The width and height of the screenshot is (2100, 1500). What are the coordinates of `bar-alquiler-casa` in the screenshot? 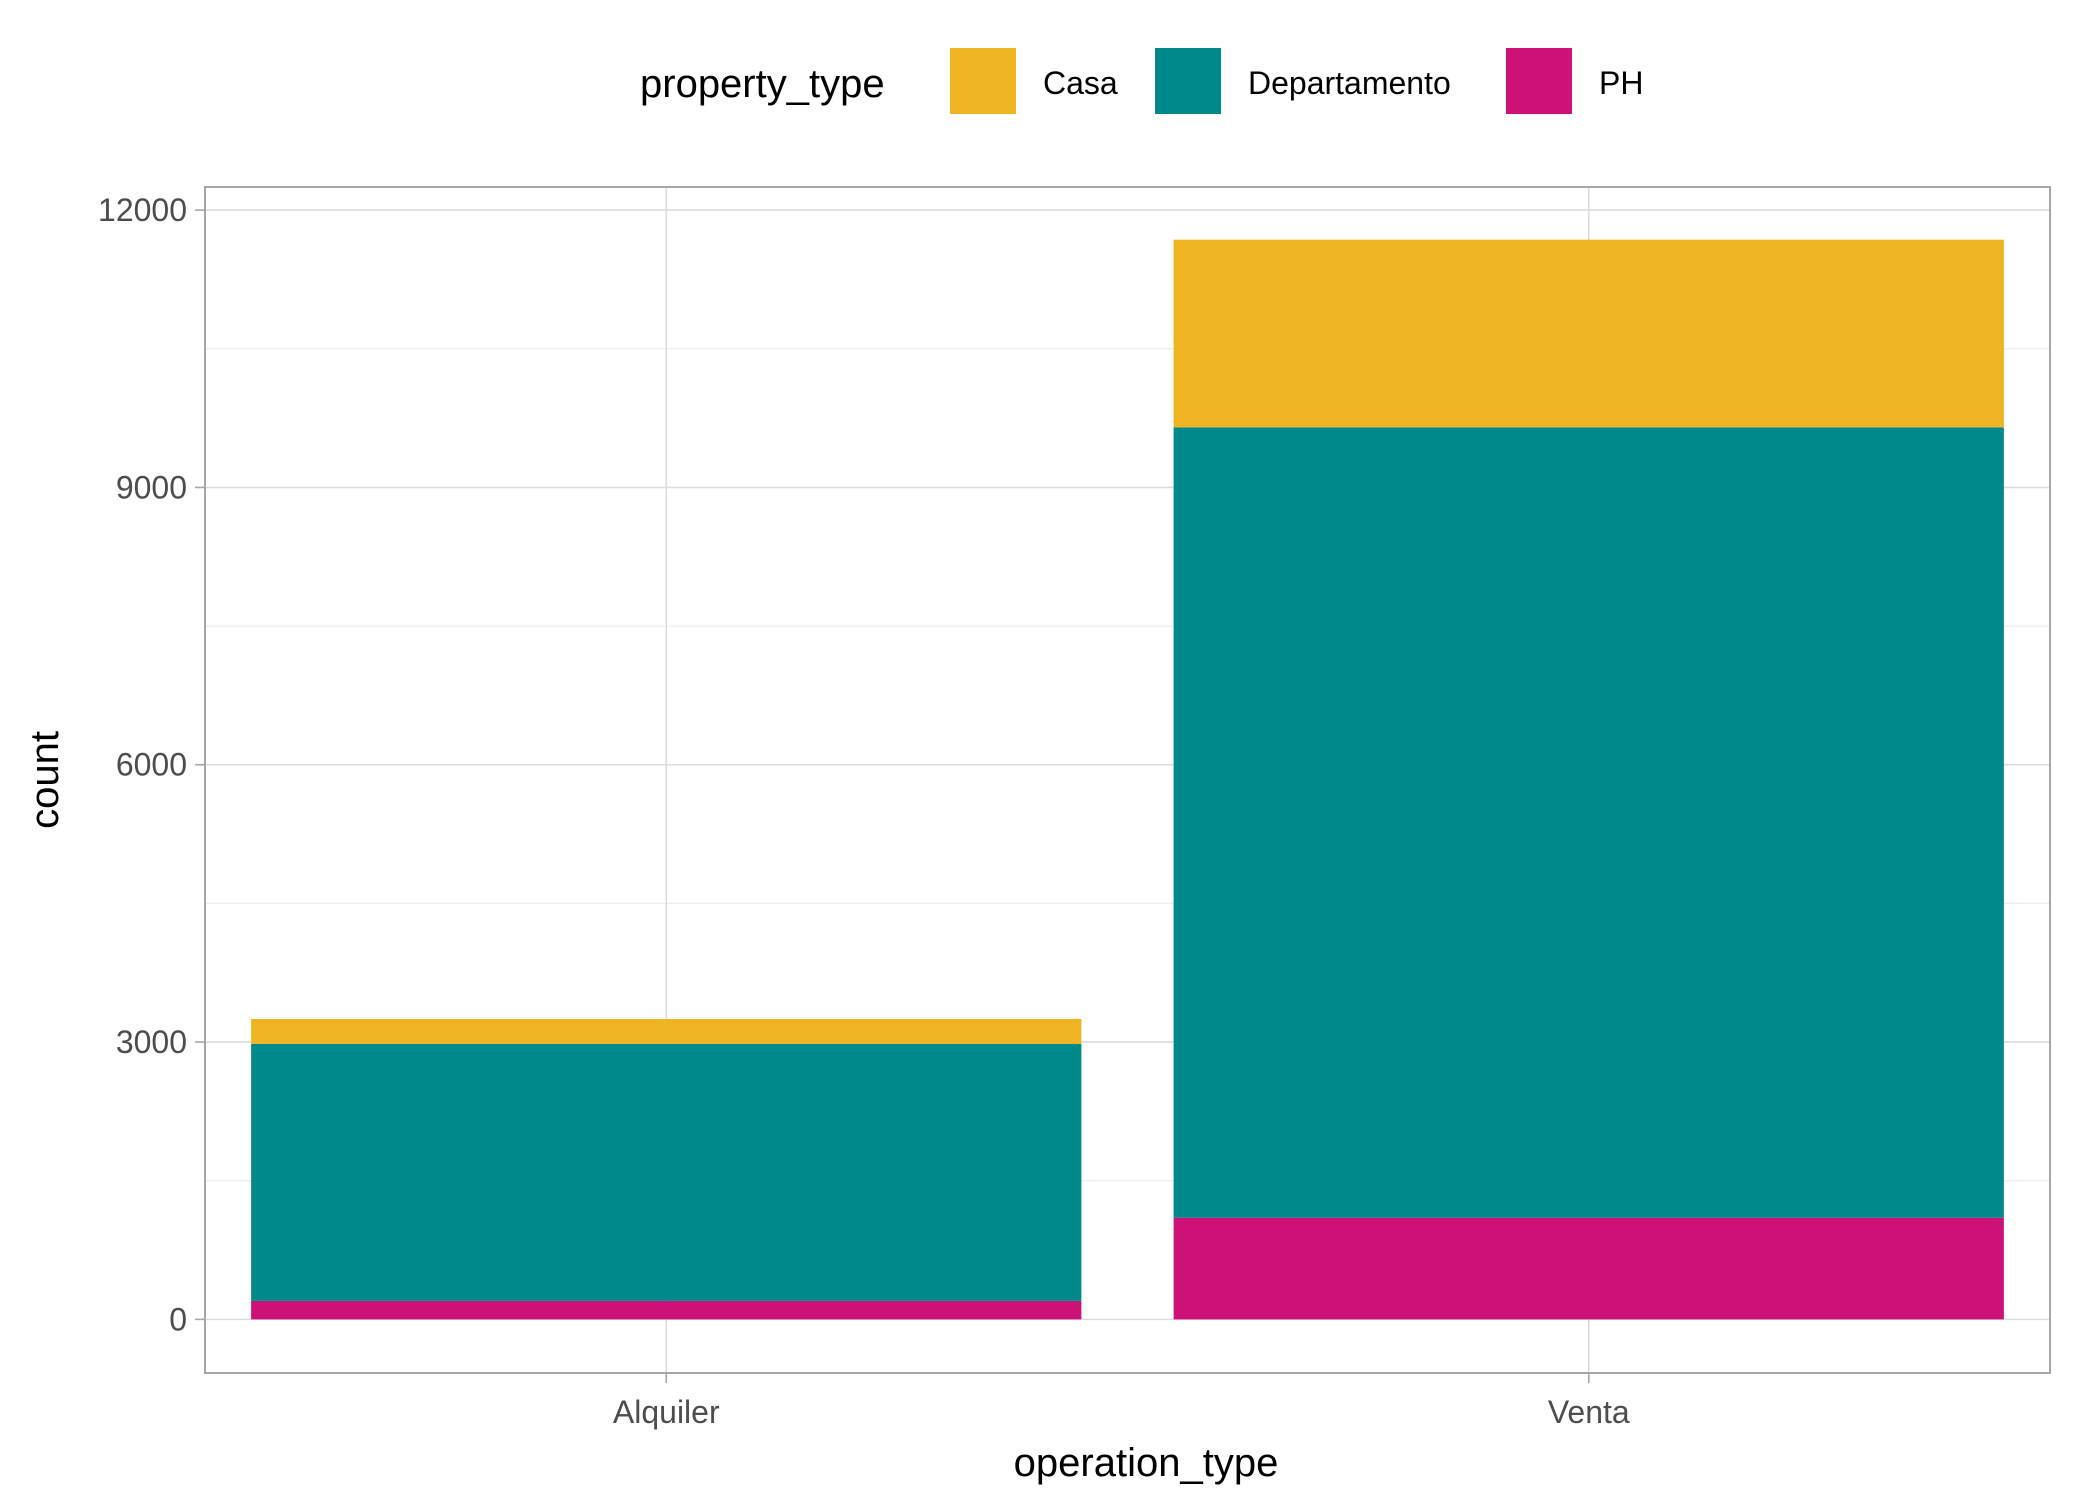 It's located at (666, 1031).